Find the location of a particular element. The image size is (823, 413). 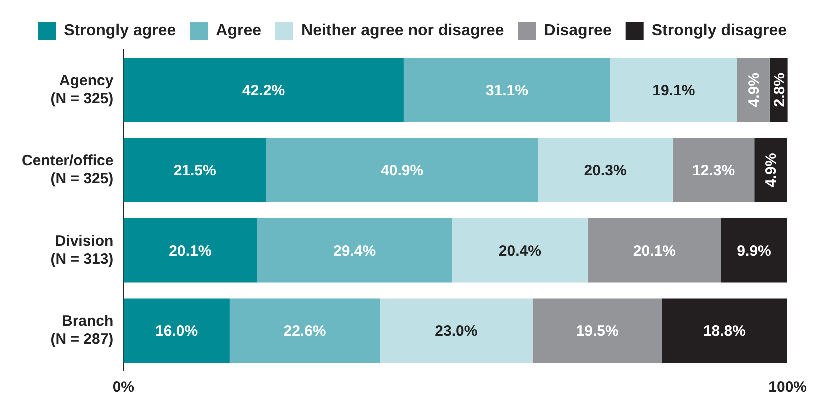

data-label: 31.1% is located at coordinates (507, 91).